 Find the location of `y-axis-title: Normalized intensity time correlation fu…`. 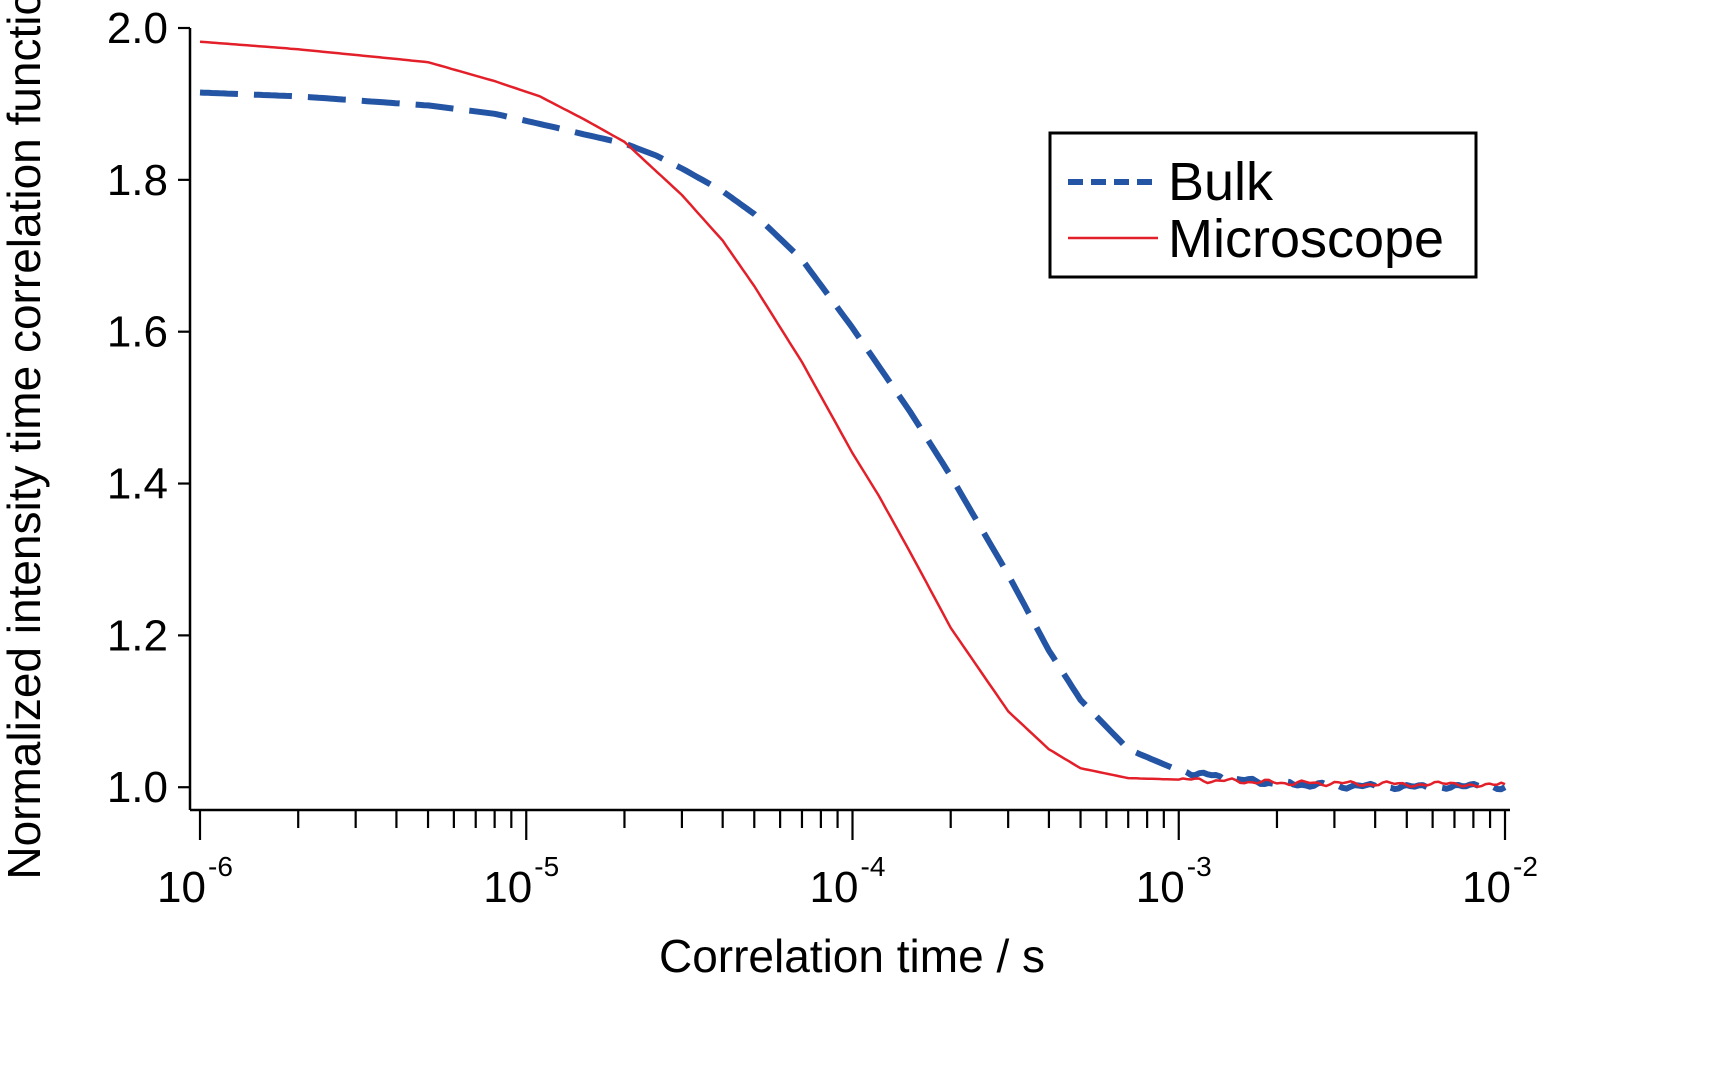

y-axis-title: Normalized intensity time correlation fu… is located at coordinates (25, 440).